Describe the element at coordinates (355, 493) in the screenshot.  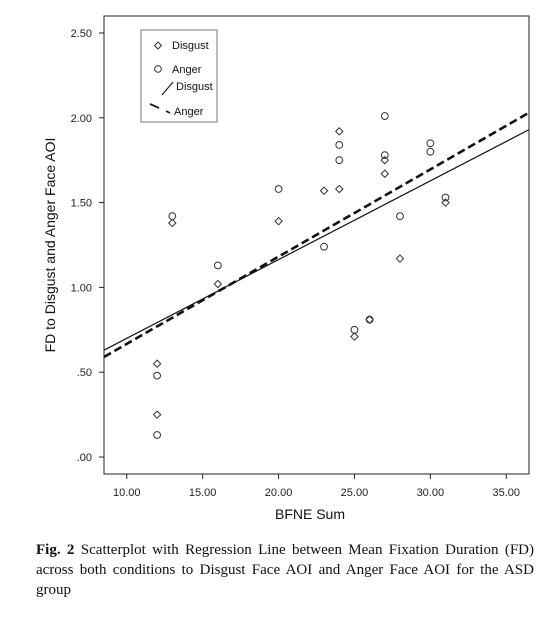
I see `x-tick-label: 25.00` at that location.